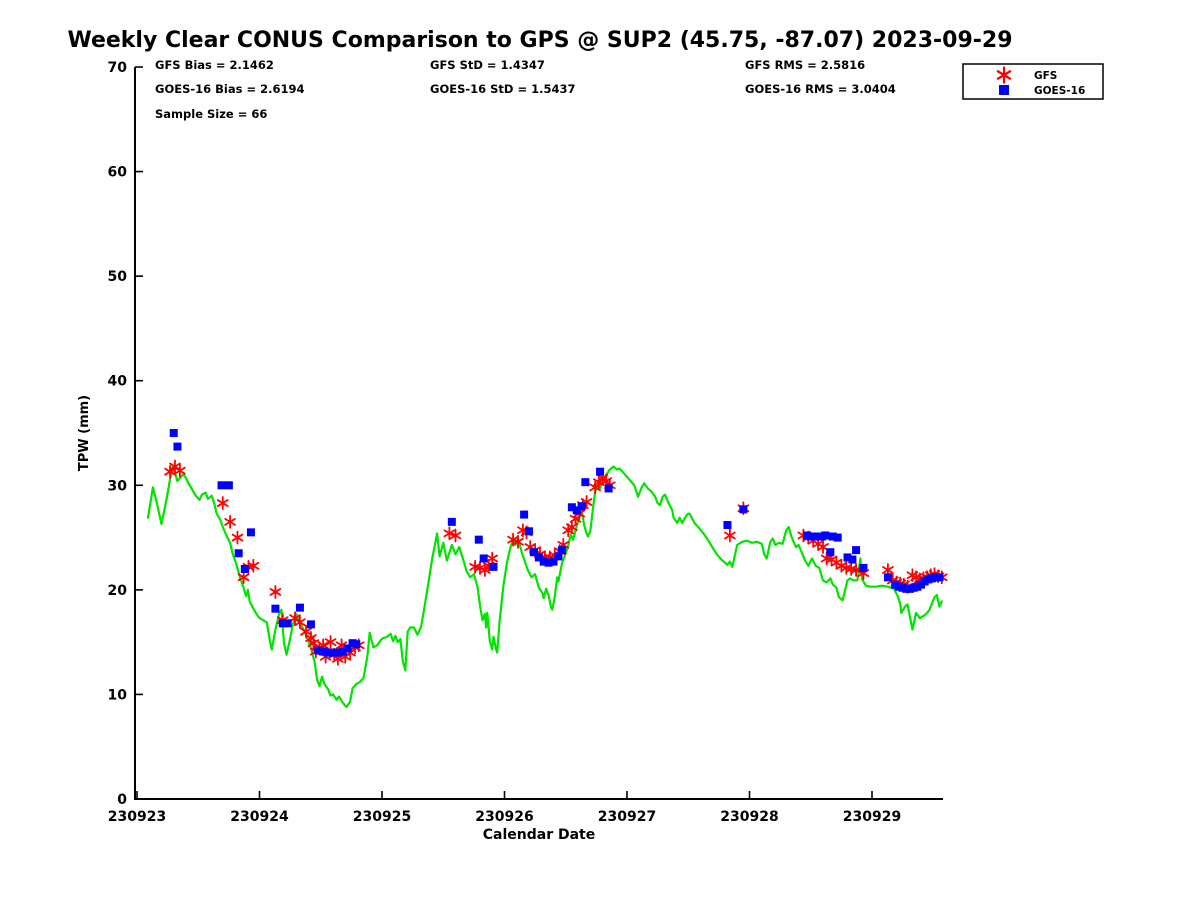 The height and width of the screenshot is (900, 1200). What do you see at coordinates (627, 817) in the screenshot?
I see `x-tick-label: 230927` at bounding box center [627, 817].